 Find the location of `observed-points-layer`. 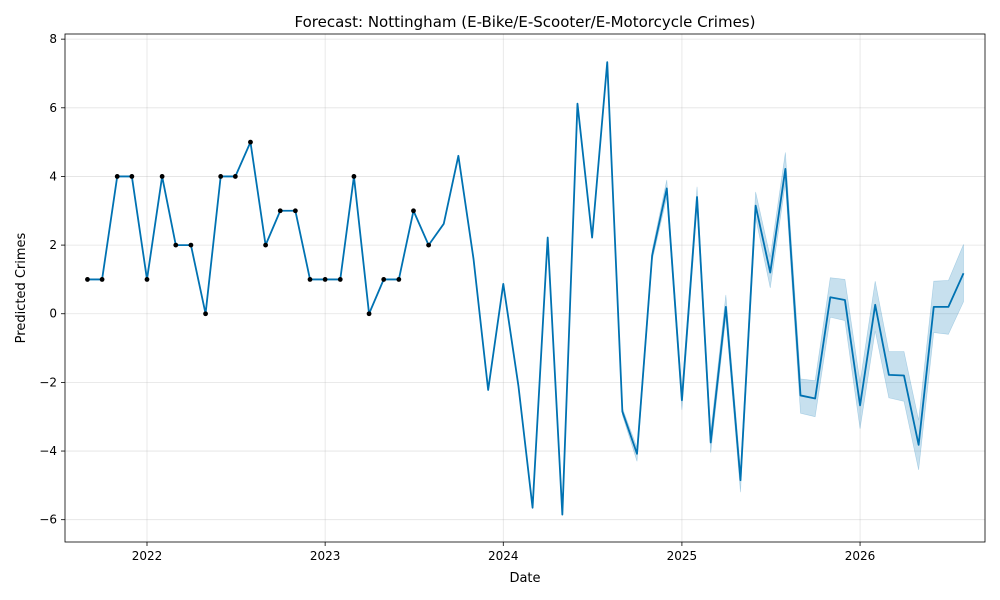

observed-points-layer is located at coordinates (258, 228).